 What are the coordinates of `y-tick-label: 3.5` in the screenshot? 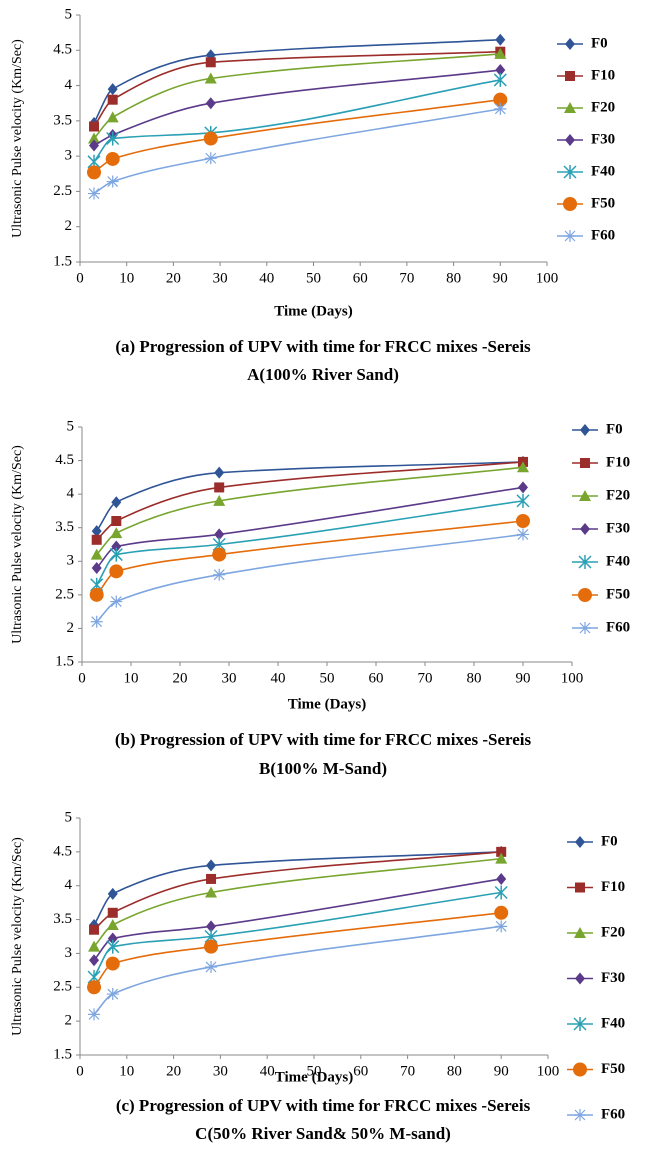 It's located at (62, 120).